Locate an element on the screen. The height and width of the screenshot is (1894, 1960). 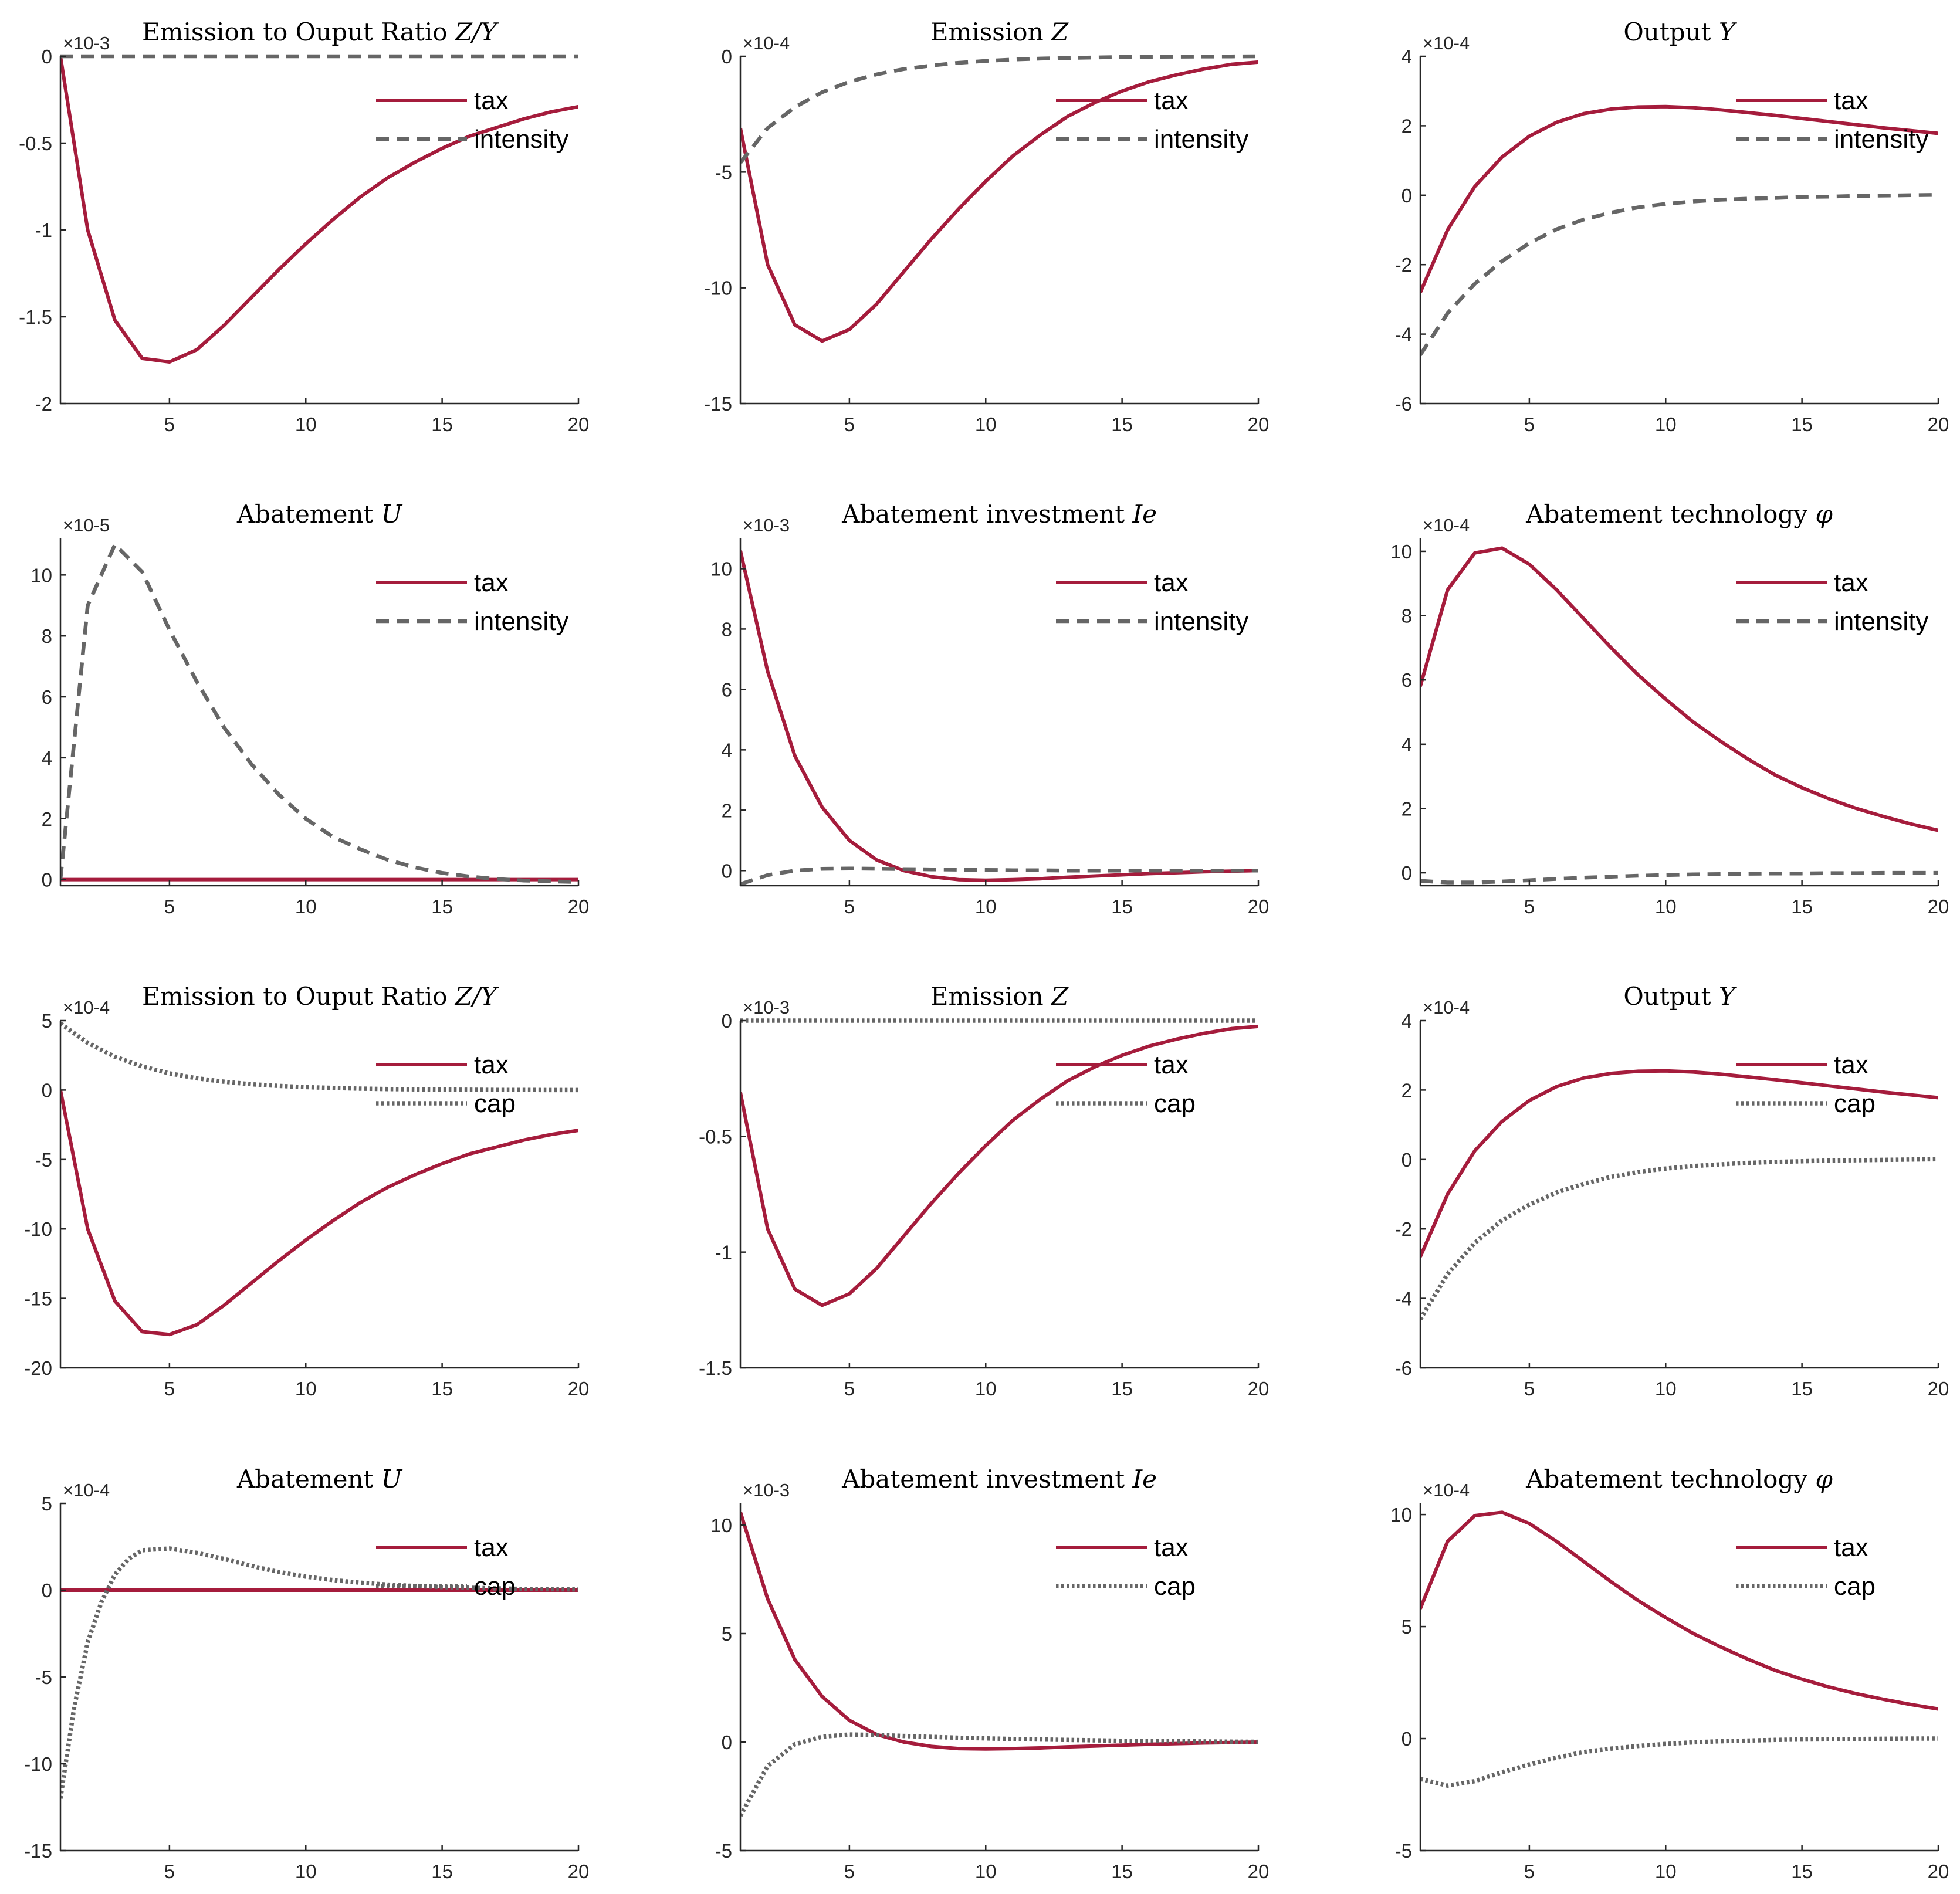
chart-title-math: φ is located at coordinates (1824, 514).